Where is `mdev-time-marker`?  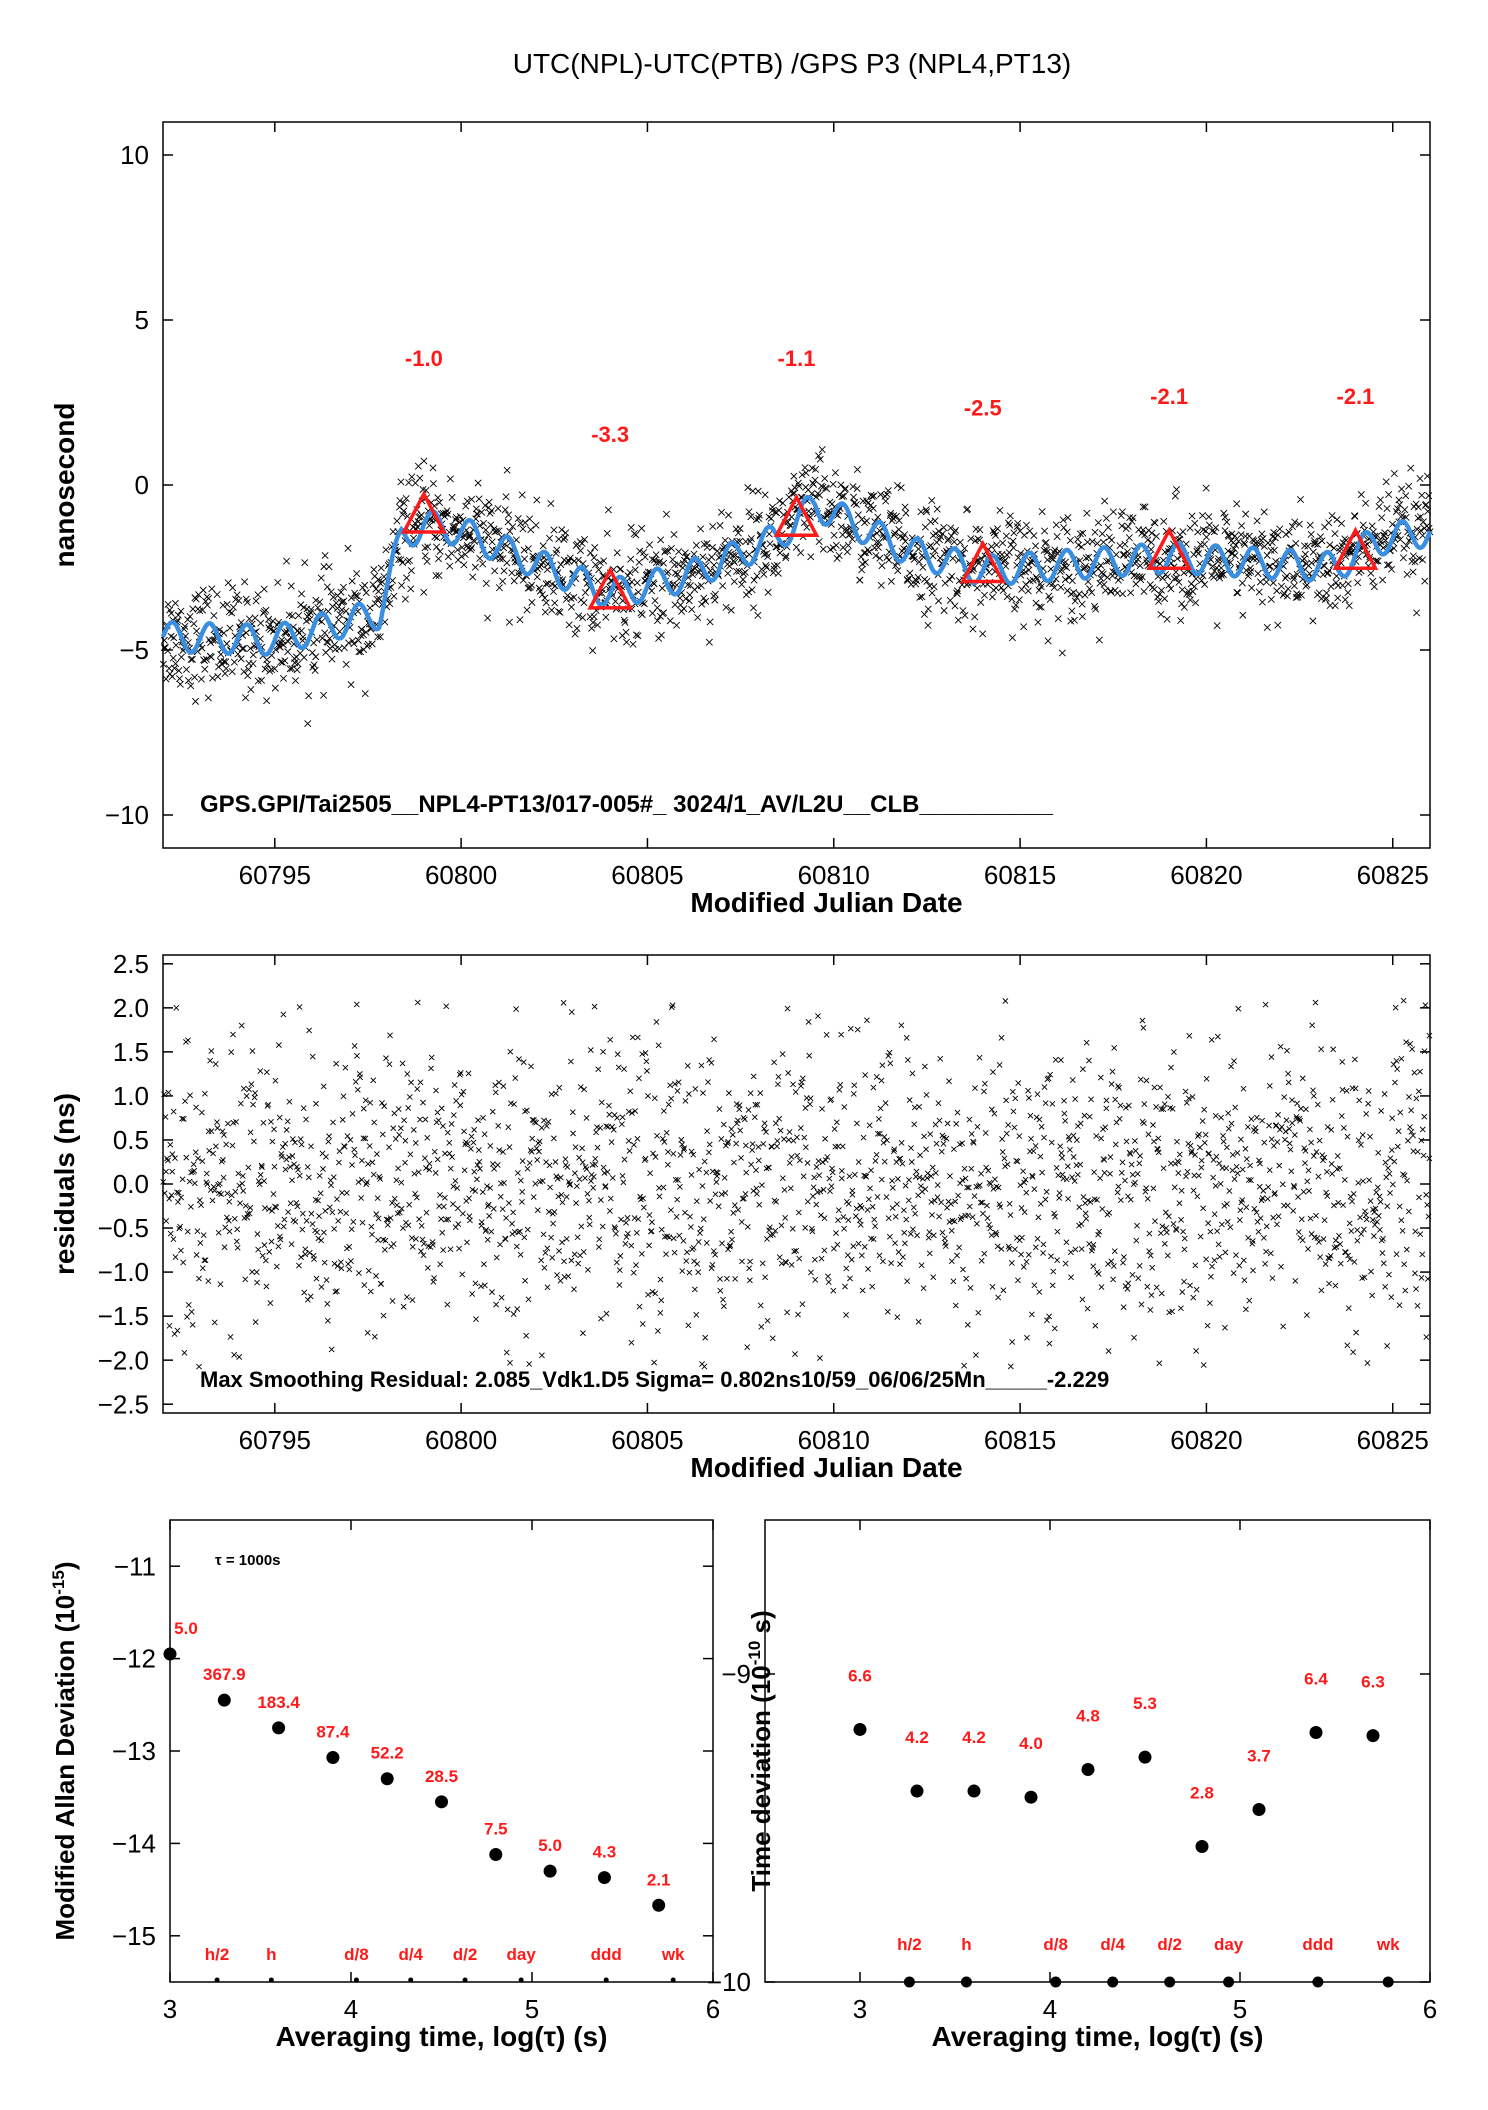
mdev-time-marker is located at coordinates (356, 1980).